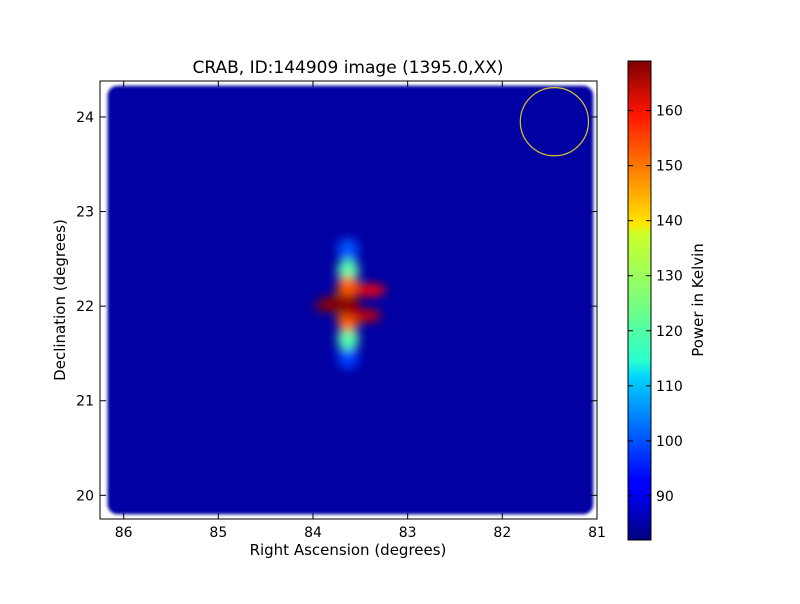 Image resolution: width=800 pixels, height=604 pixels. Describe the element at coordinates (348, 550) in the screenshot. I see `x-axis-label: Right Ascension (degrees)` at that location.